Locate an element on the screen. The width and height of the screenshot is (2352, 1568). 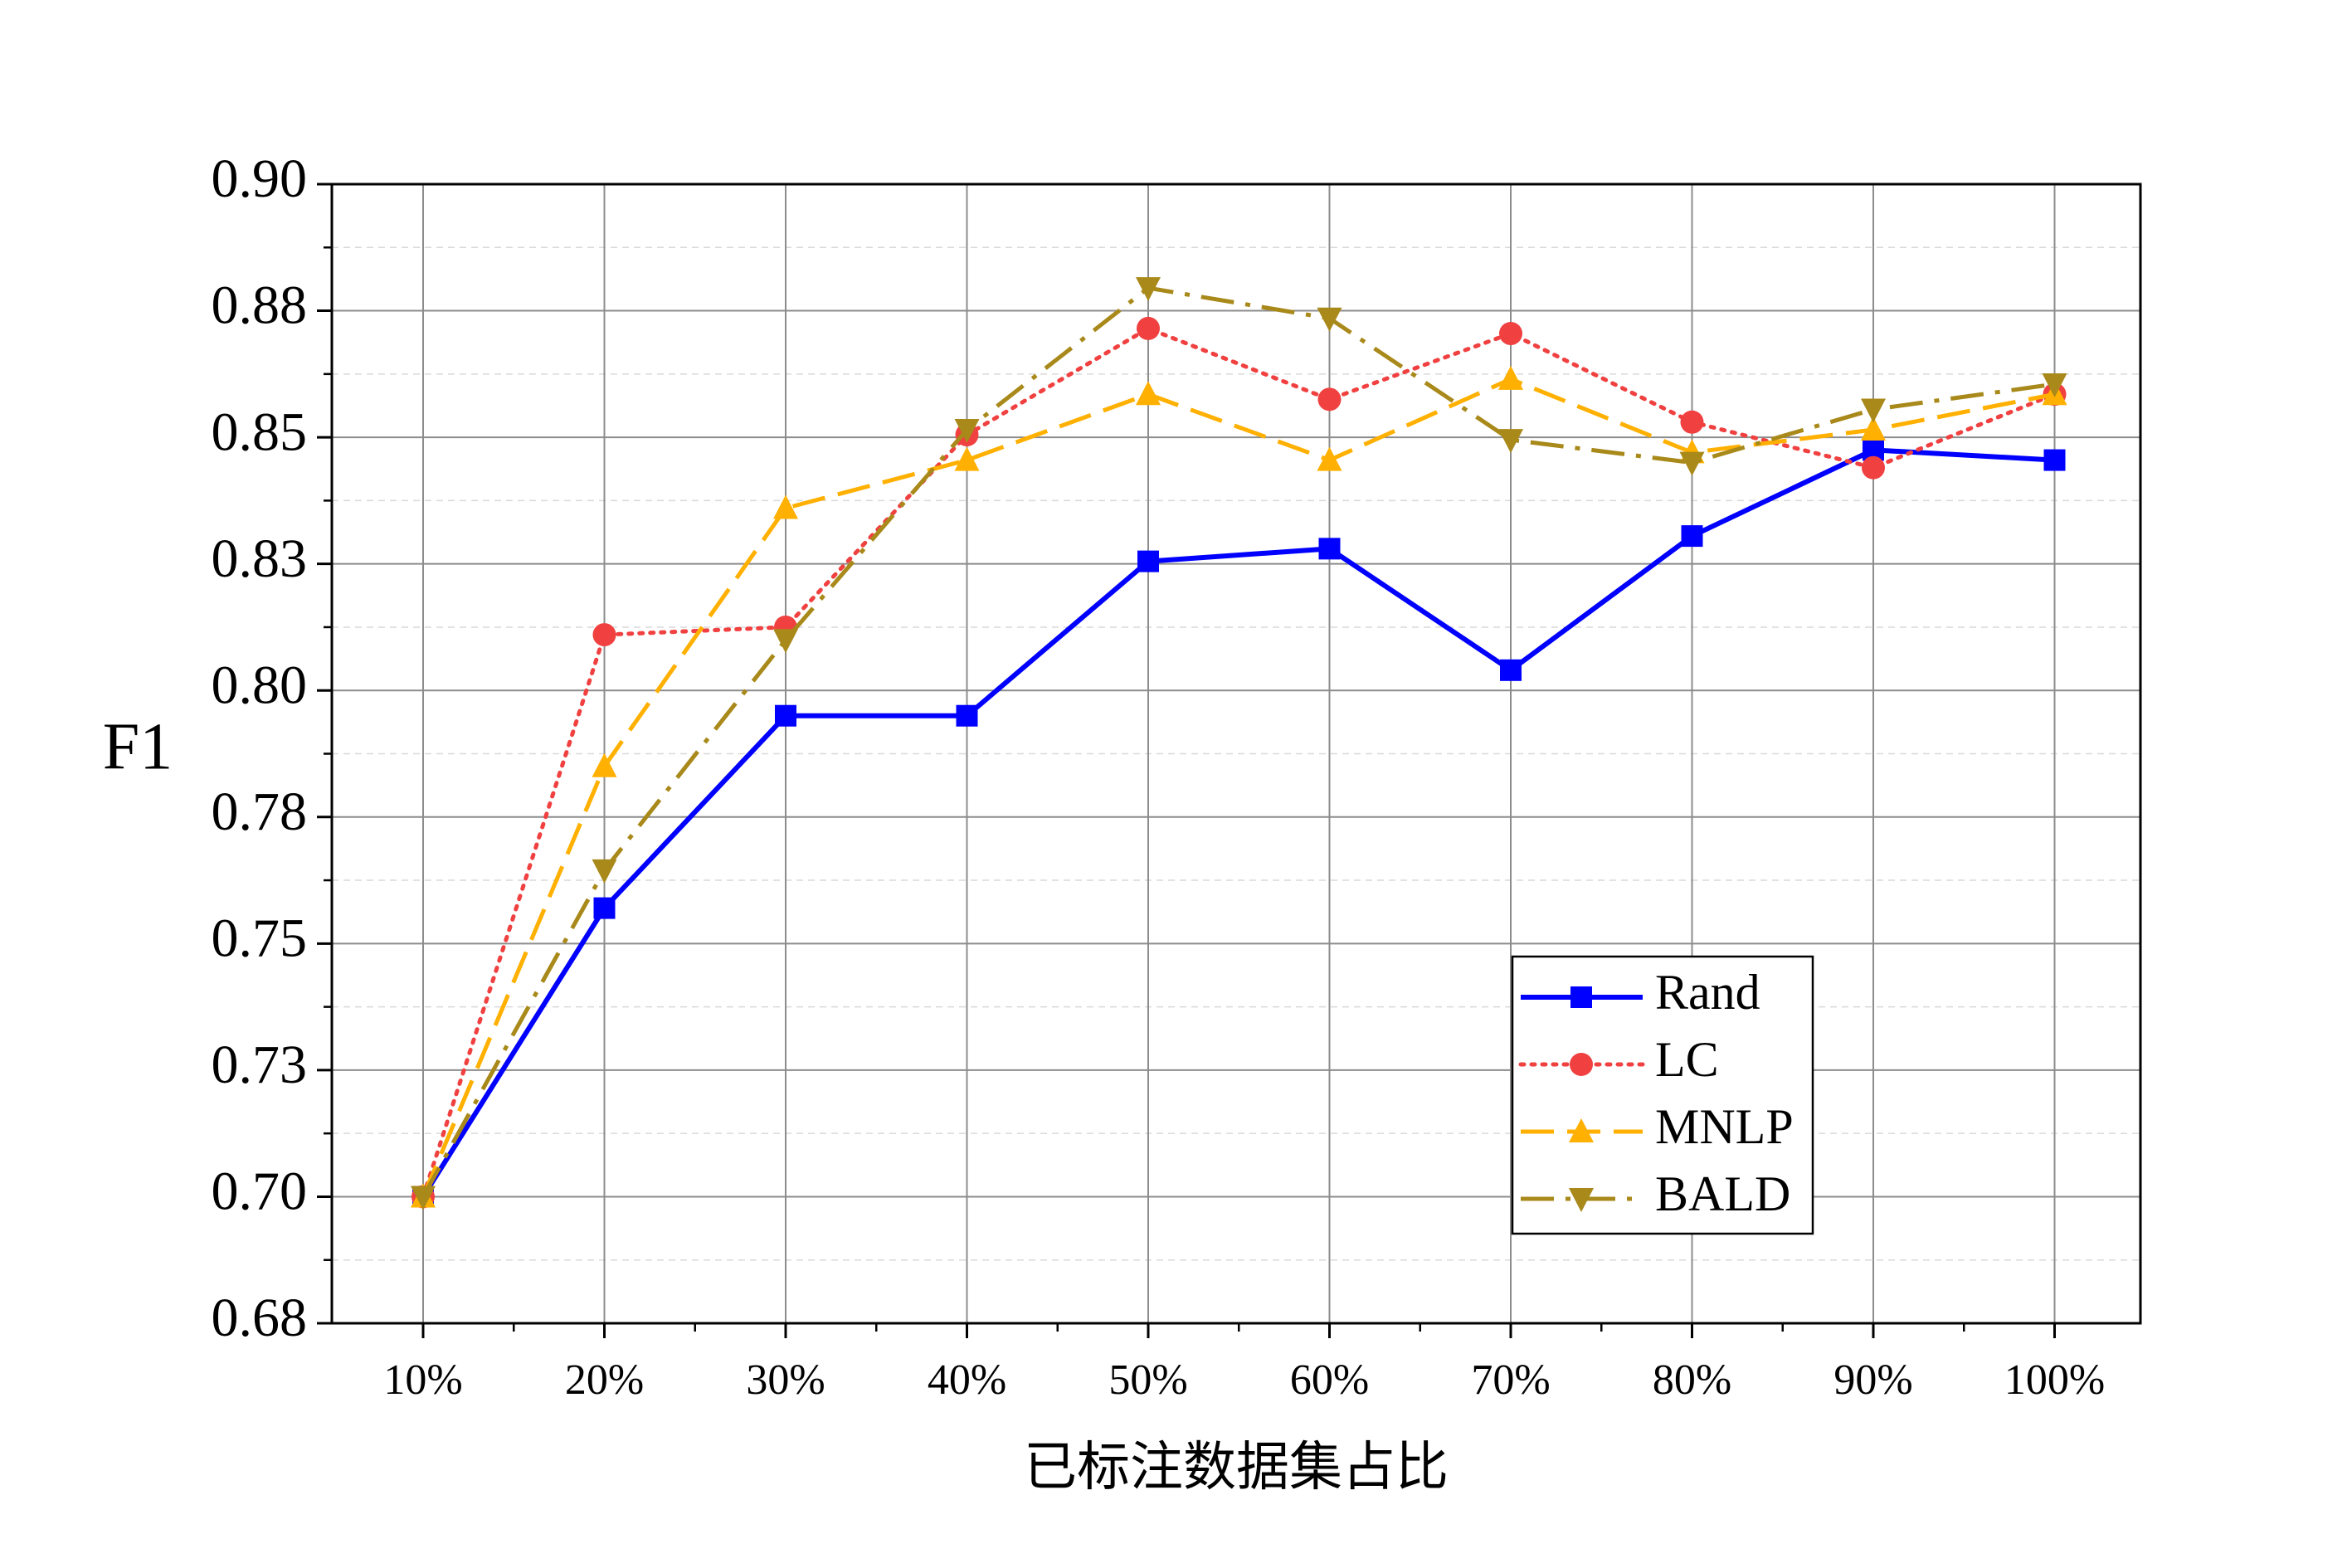
x-tick-label: 10% is located at coordinates (422, 1380).